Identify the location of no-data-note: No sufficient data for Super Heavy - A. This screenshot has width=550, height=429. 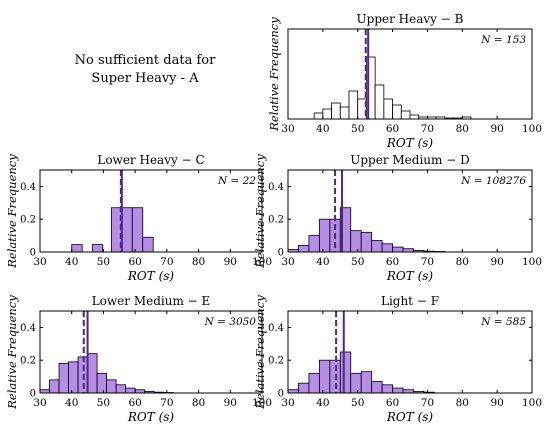
(145, 70).